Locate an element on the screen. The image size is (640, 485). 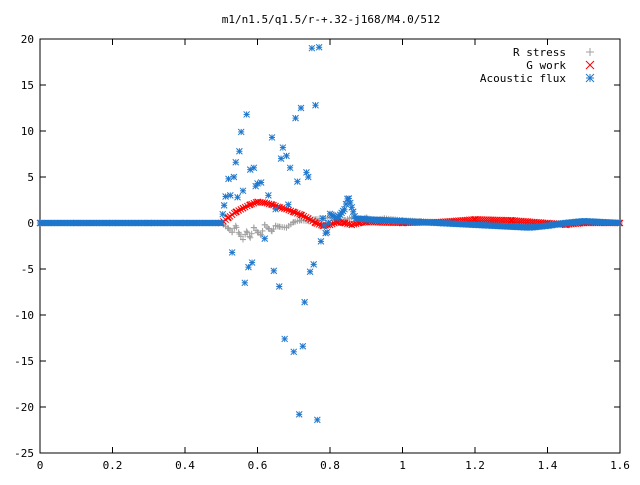
legend-label: R stress is located at coordinates (539, 52).